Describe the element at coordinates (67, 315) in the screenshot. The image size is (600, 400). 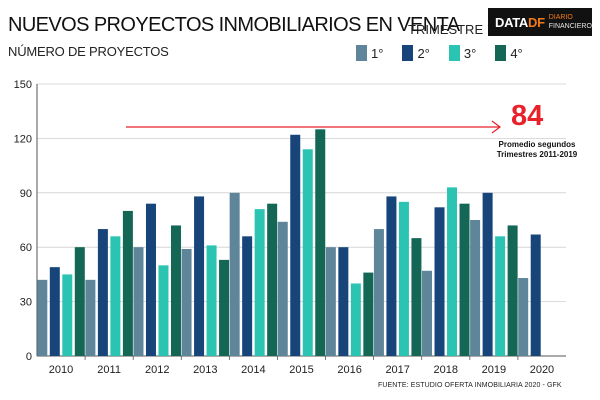
I see `bar-2010-q3` at that location.